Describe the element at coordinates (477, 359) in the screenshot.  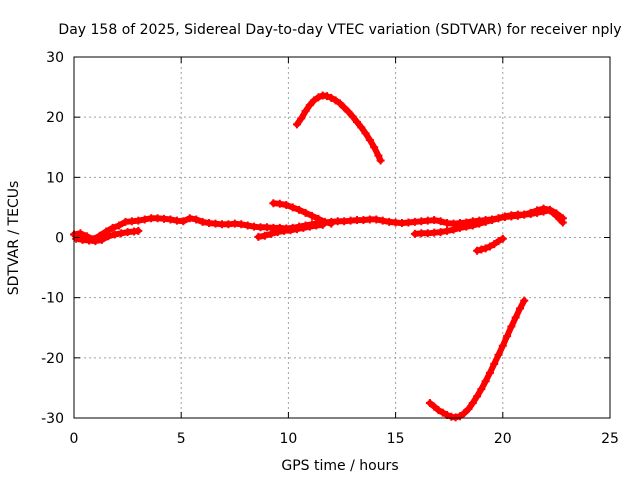
I see `series-deep-trough` at that location.